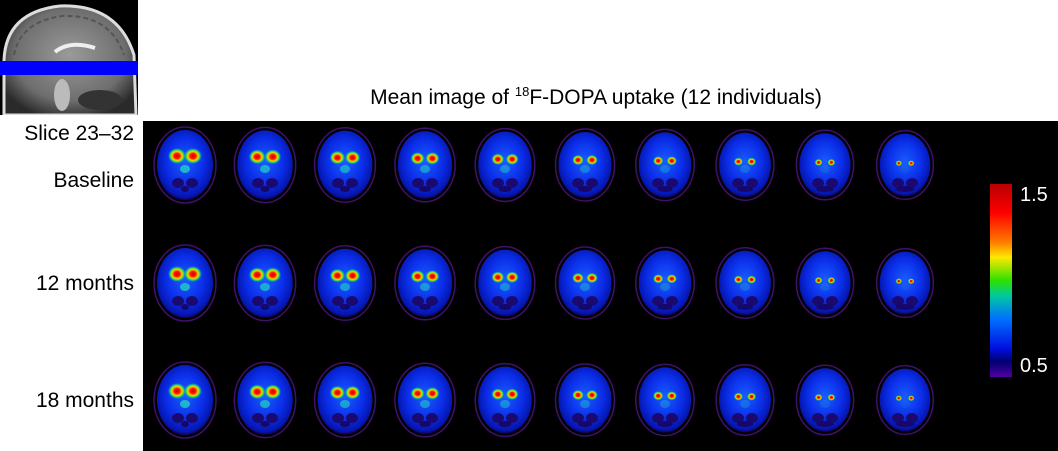 Image resolution: width=1058 pixels, height=451 pixels. Describe the element at coordinates (1001, 280) in the screenshot. I see `colorbar` at that location.